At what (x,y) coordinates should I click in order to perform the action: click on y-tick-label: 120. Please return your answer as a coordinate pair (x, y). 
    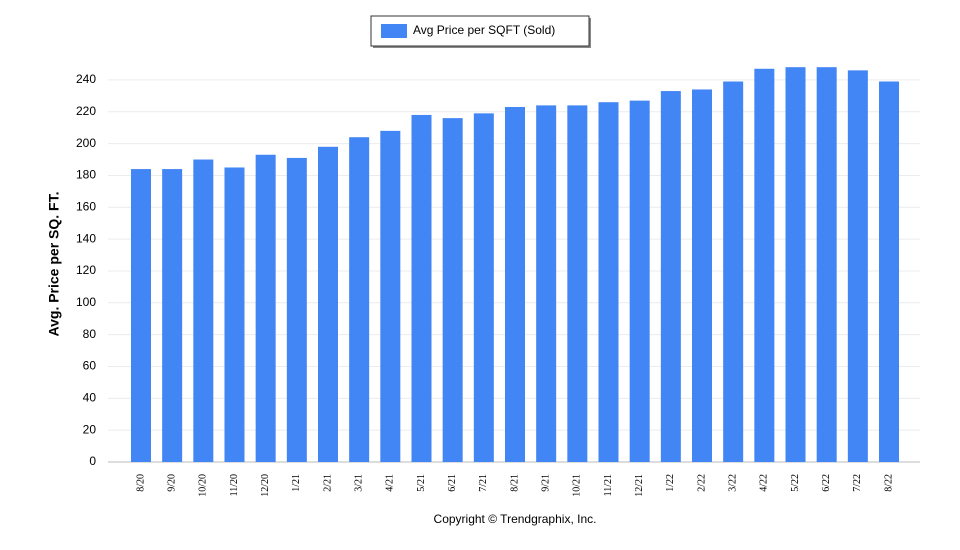
    Looking at the image, I should click on (86, 270).